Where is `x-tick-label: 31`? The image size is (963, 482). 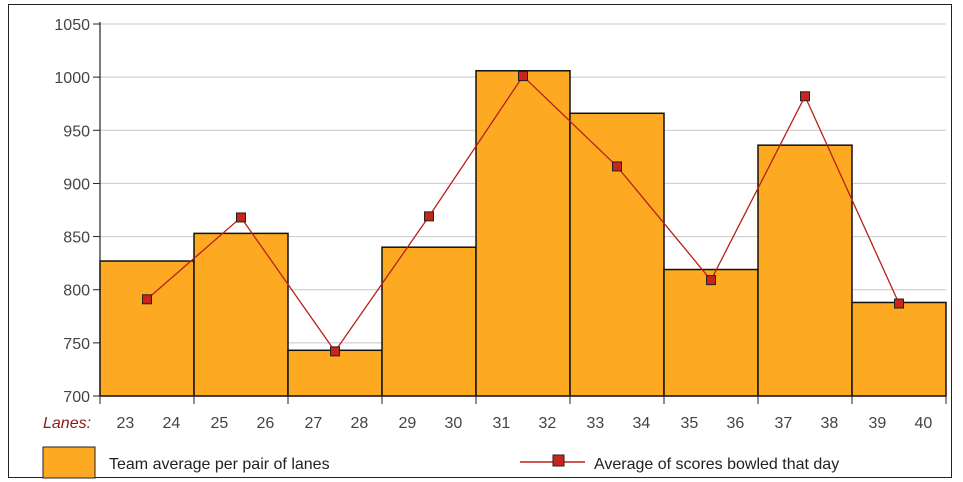
x-tick-label: 31 is located at coordinates (501, 423).